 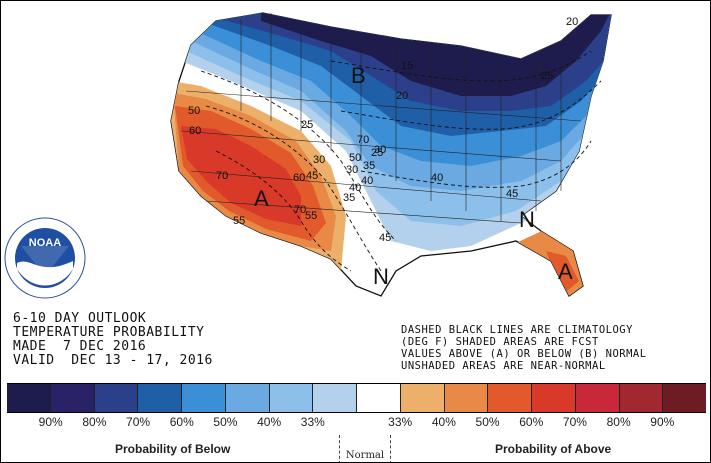 I want to click on legend-tick-gap, so click(x=357, y=422).